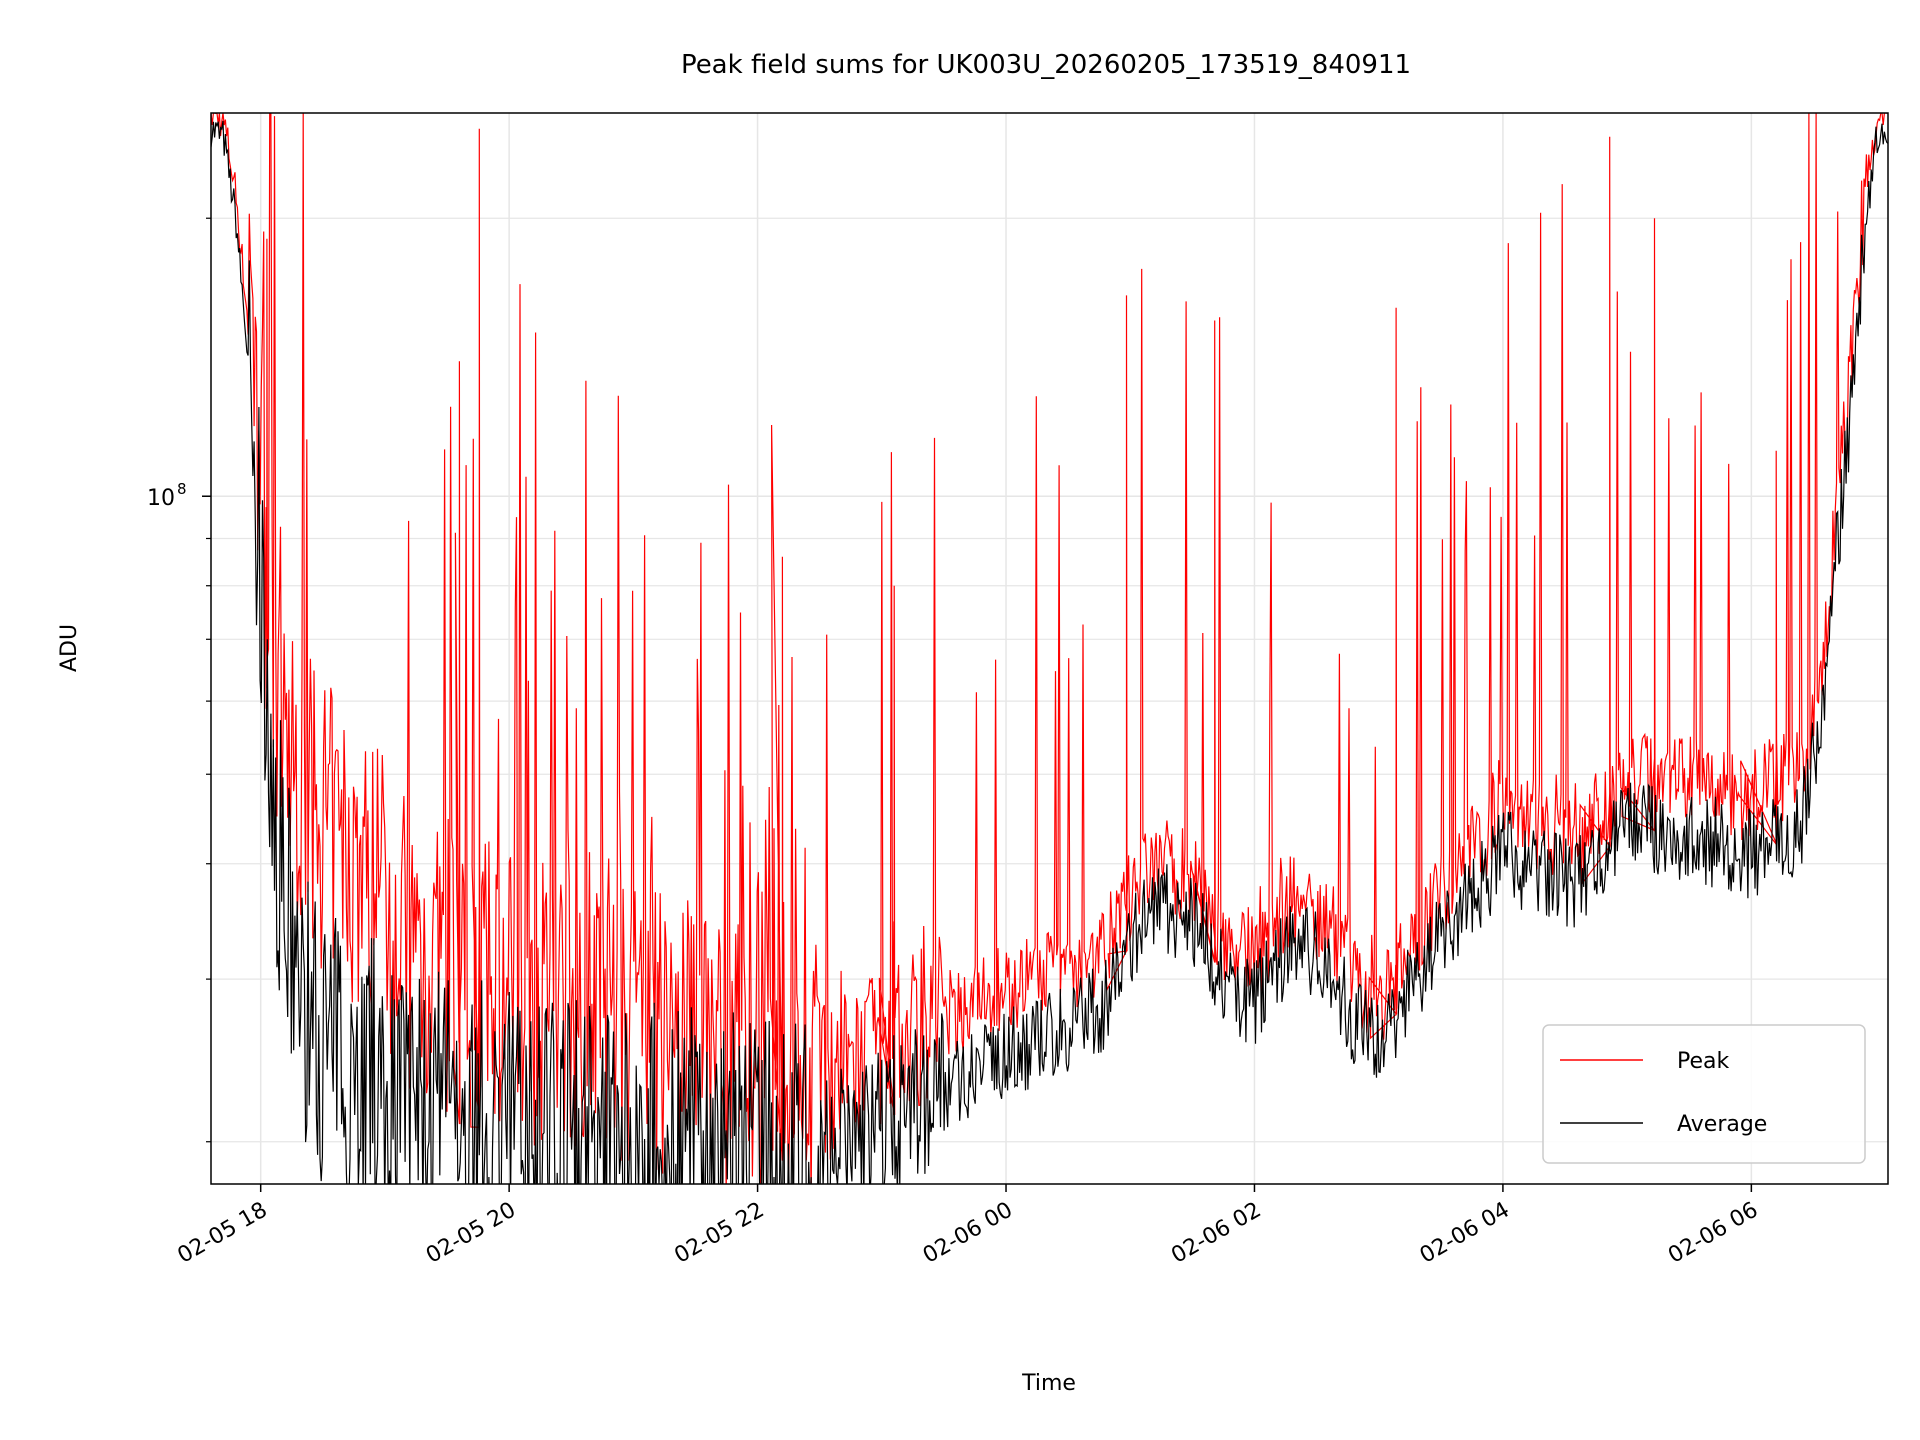 Image resolution: width=1920 pixels, height=1440 pixels. Describe the element at coordinates (182, 489) in the screenshot. I see `y-tick-exponent: 8` at that location.